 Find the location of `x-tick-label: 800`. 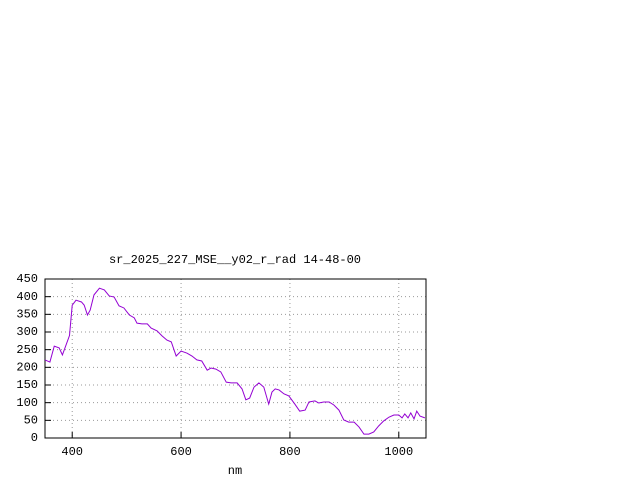

x-tick-label: 800 is located at coordinates (290, 452).